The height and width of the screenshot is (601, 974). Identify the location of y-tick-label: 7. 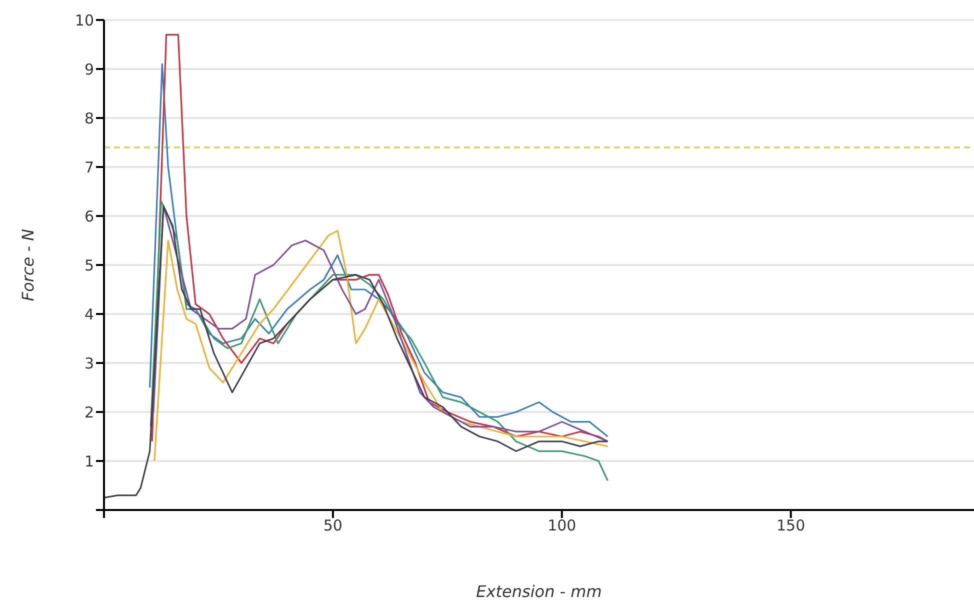
(89, 167).